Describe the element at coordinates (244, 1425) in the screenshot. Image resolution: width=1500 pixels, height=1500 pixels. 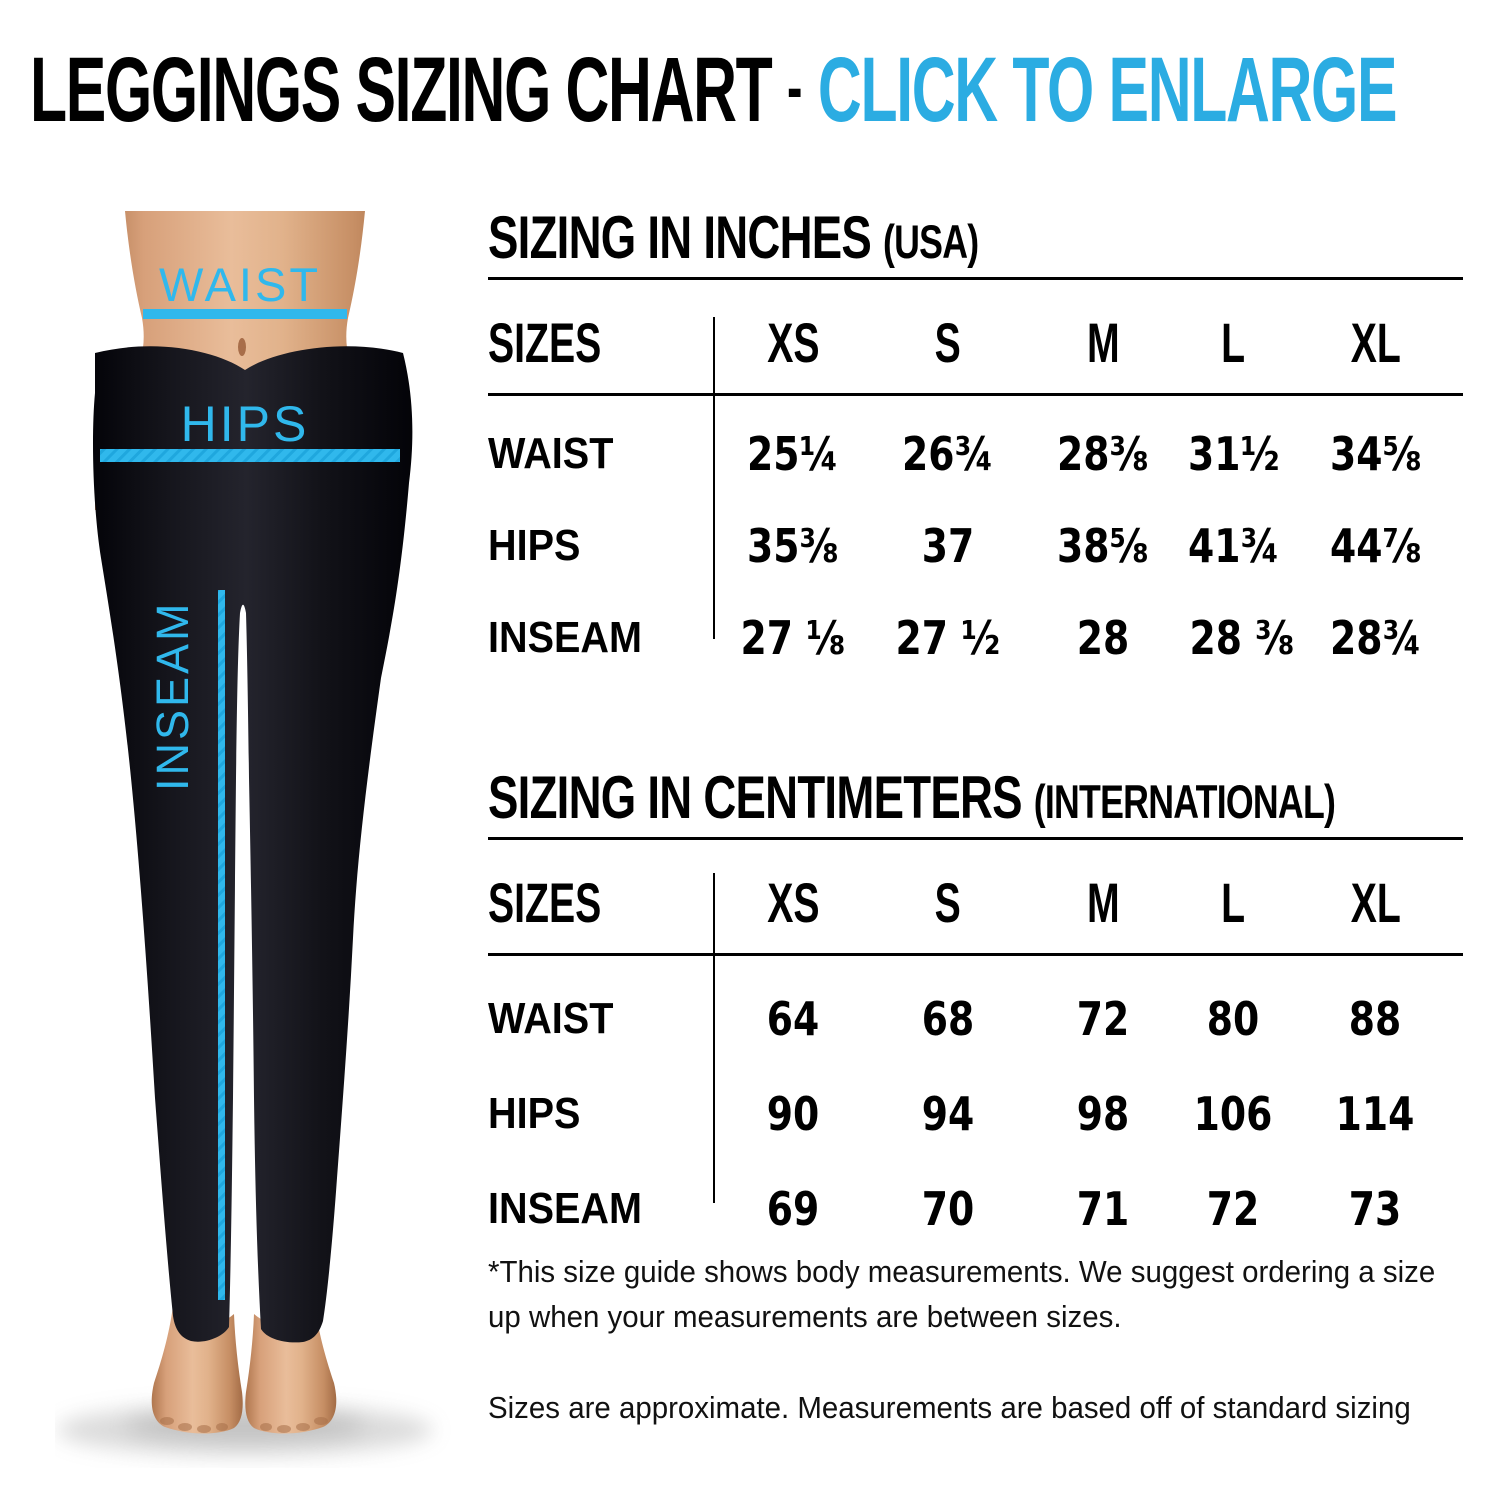
I see `toe-shadows` at that location.